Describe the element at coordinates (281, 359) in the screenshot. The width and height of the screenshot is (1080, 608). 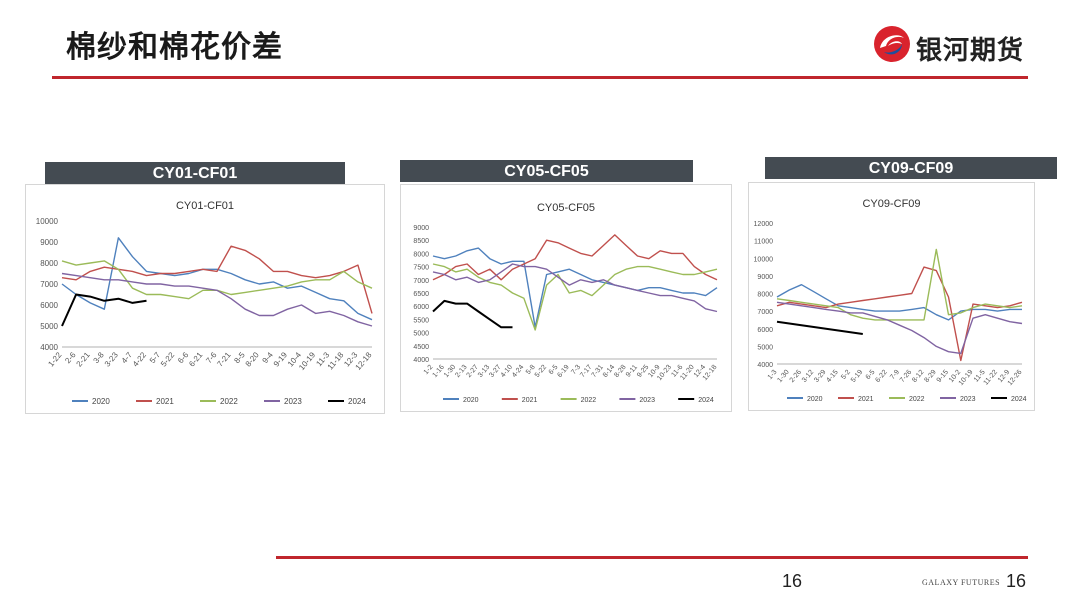
I see `x-tick-label: 9-19` at that location.